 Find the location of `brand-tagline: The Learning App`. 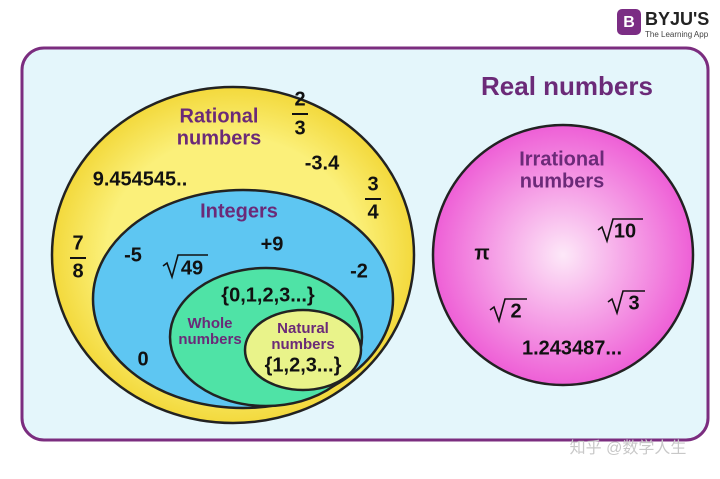

brand-tagline: The Learning App is located at coordinates (677, 34).